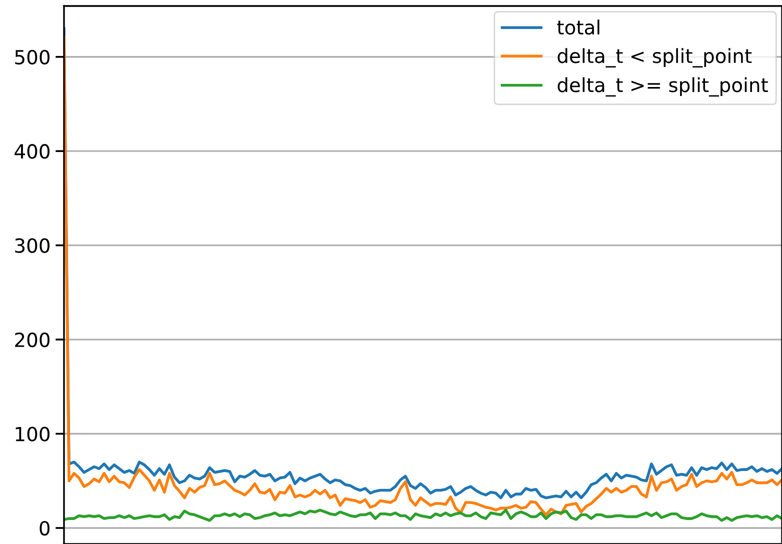  What do you see at coordinates (32, 151) in the screenshot?
I see `y-tick-label: 400` at bounding box center [32, 151].